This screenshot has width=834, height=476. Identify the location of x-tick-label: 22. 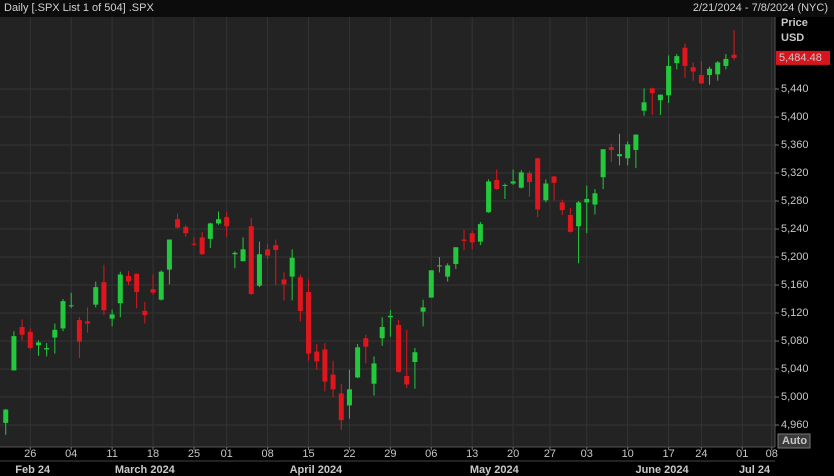
(349, 454).